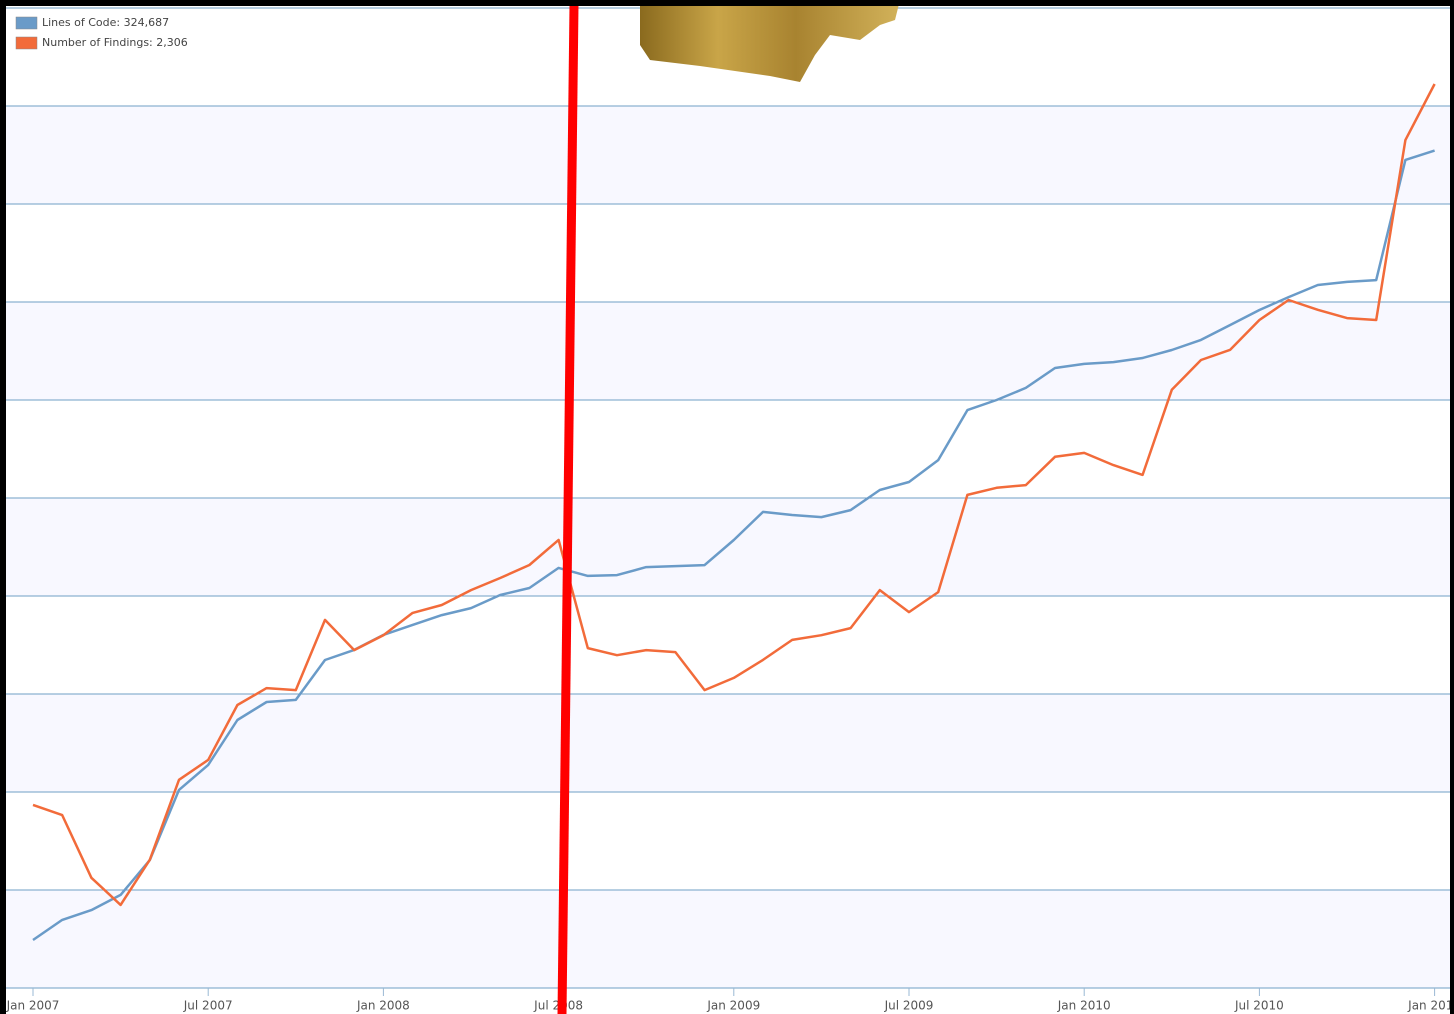  What do you see at coordinates (383, 1006) in the screenshot?
I see `x-tick-label: Jan 2008` at bounding box center [383, 1006].